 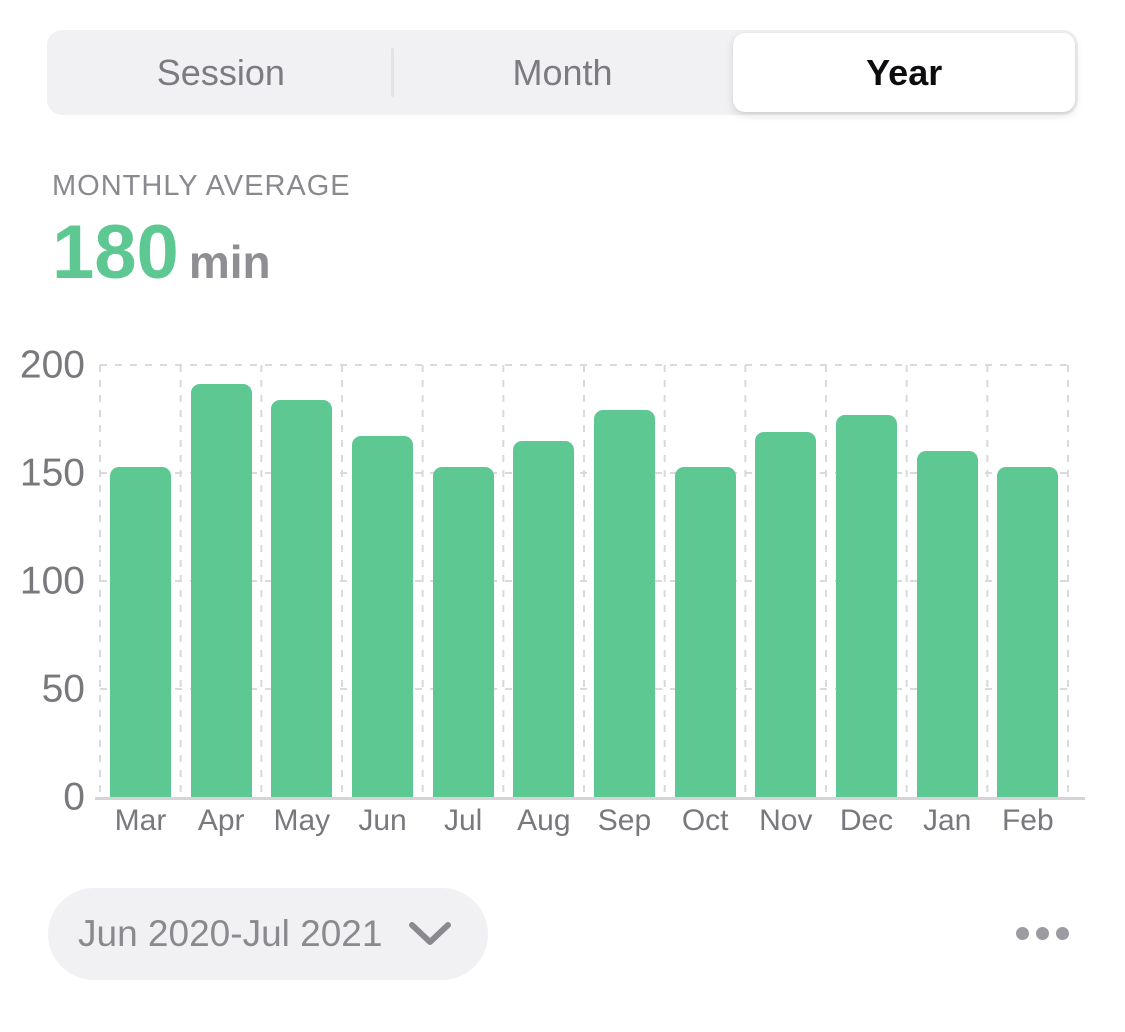 What do you see at coordinates (392, 72) in the screenshot?
I see `segment-divider` at bounding box center [392, 72].